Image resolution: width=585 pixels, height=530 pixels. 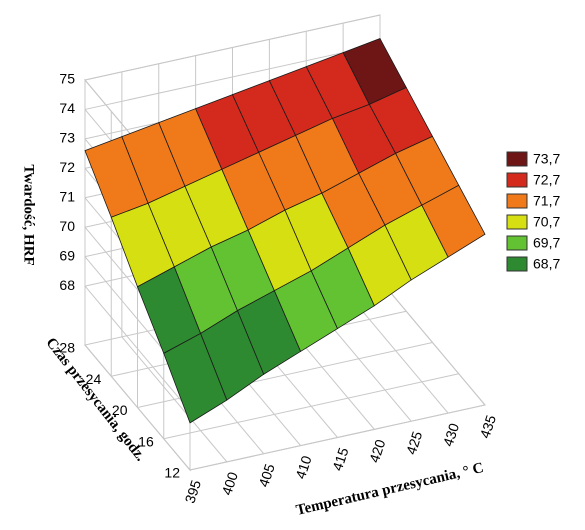 I want to click on z-tick-label: 75, so click(x=67, y=79).